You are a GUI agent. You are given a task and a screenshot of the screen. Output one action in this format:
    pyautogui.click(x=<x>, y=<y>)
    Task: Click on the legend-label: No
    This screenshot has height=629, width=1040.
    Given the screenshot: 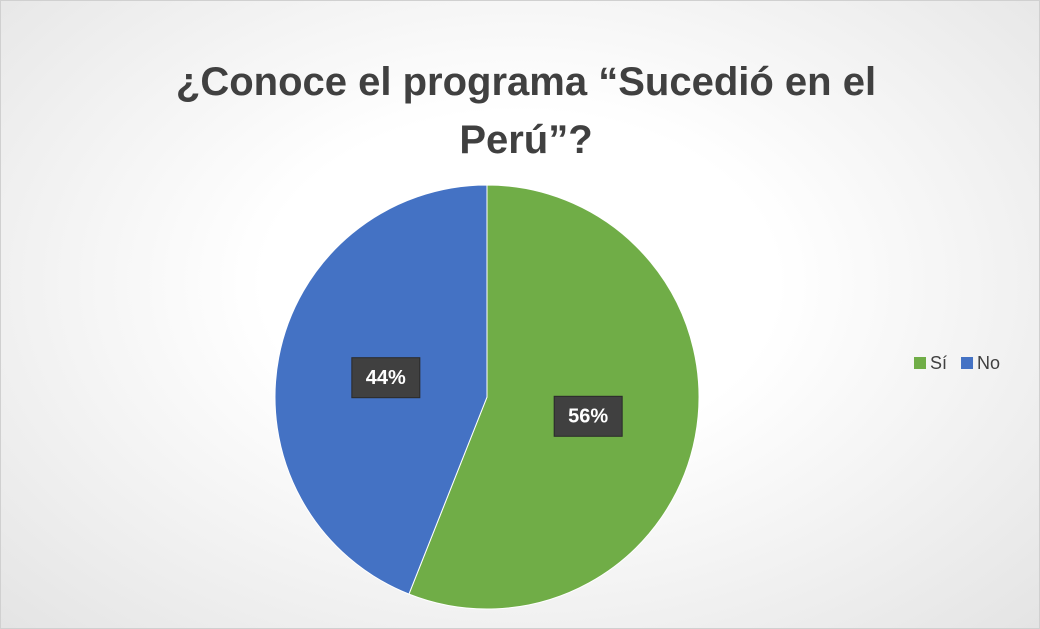 What is the action you would take?
    pyautogui.click(x=988, y=363)
    